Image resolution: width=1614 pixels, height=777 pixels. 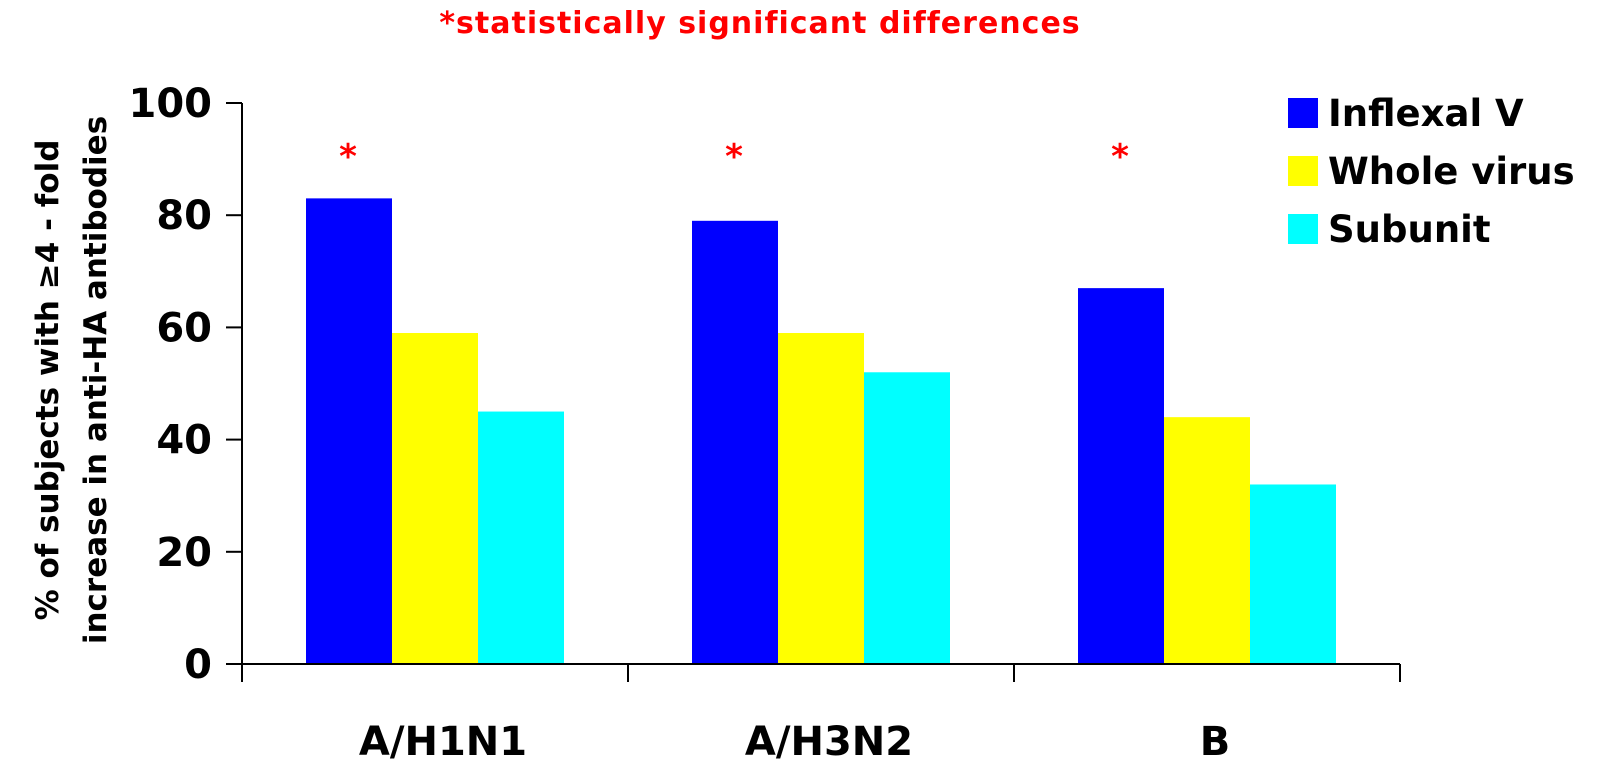 I want to click on x-tick-label-a-h1n1: A/H1N1, so click(x=443, y=742).